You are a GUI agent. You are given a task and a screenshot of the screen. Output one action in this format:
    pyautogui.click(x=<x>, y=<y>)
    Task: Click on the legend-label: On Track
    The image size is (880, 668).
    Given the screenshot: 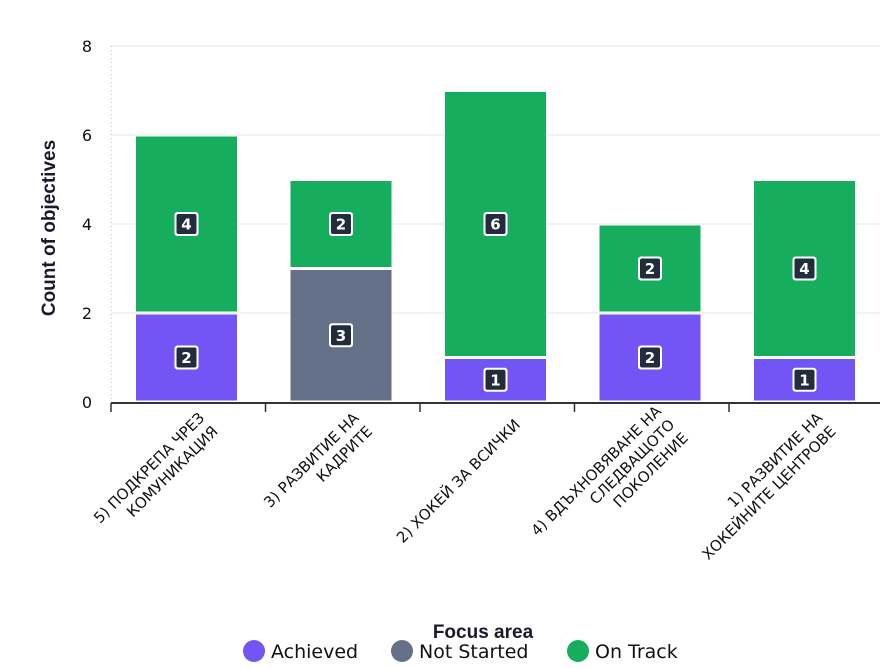 What is the action you would take?
    pyautogui.click(x=636, y=652)
    